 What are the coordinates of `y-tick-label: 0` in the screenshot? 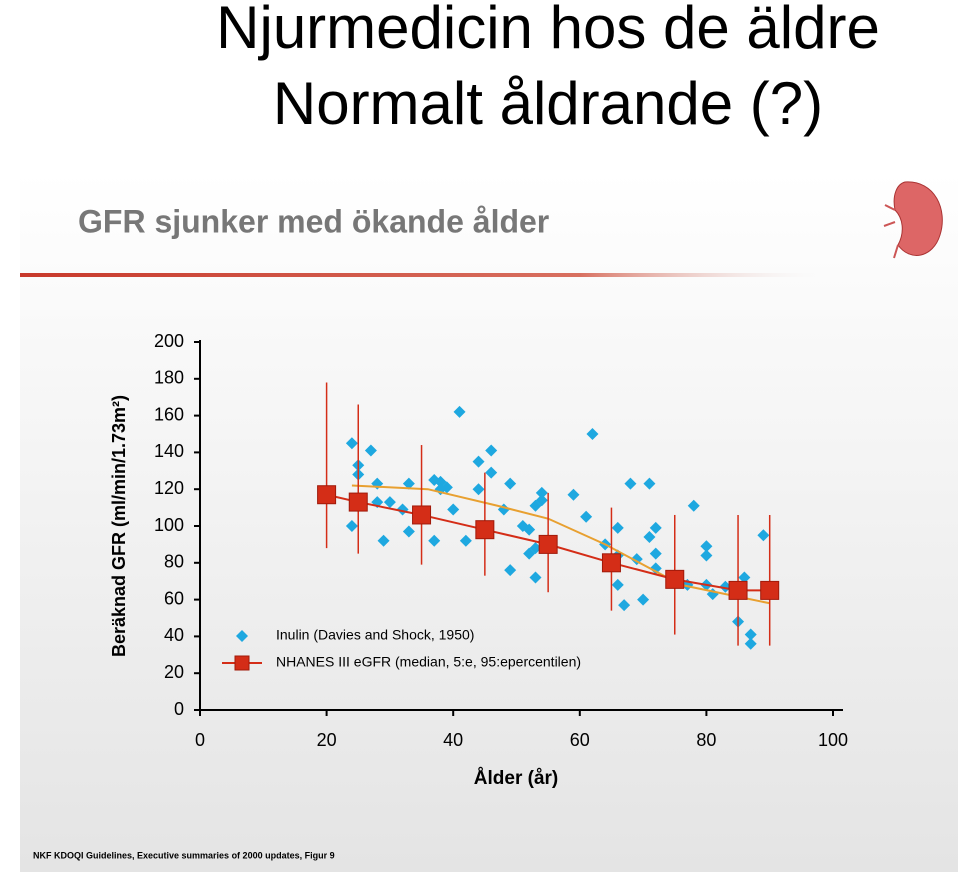 It's located at (179, 709).